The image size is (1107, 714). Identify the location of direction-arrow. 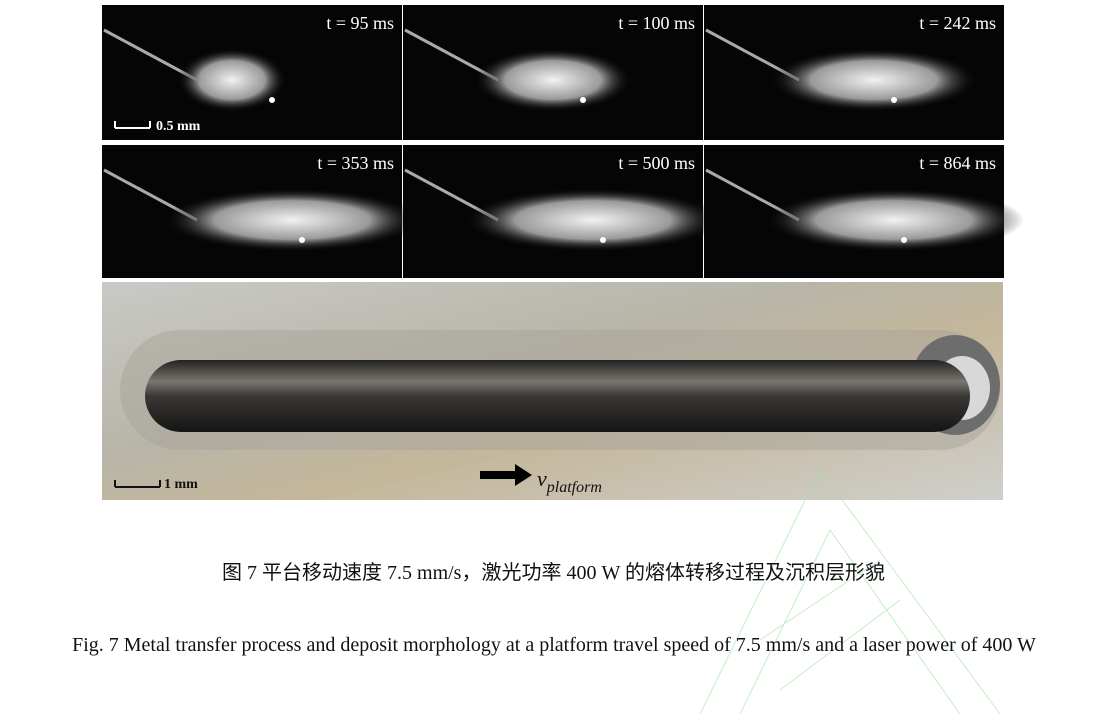
(506, 475).